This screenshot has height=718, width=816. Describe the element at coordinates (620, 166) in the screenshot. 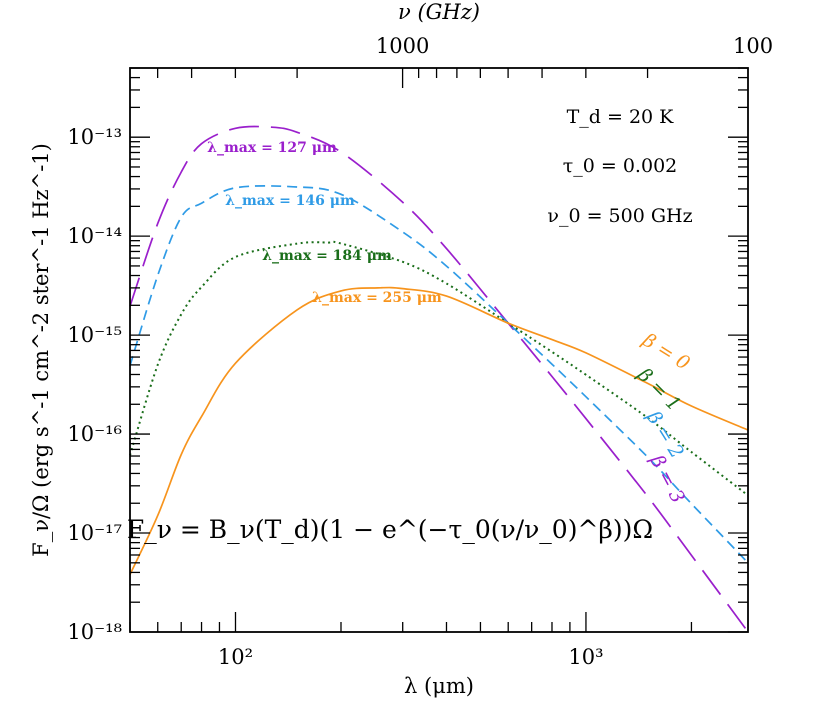

I see `param-tau0: τ_0 = 0.002` at that location.